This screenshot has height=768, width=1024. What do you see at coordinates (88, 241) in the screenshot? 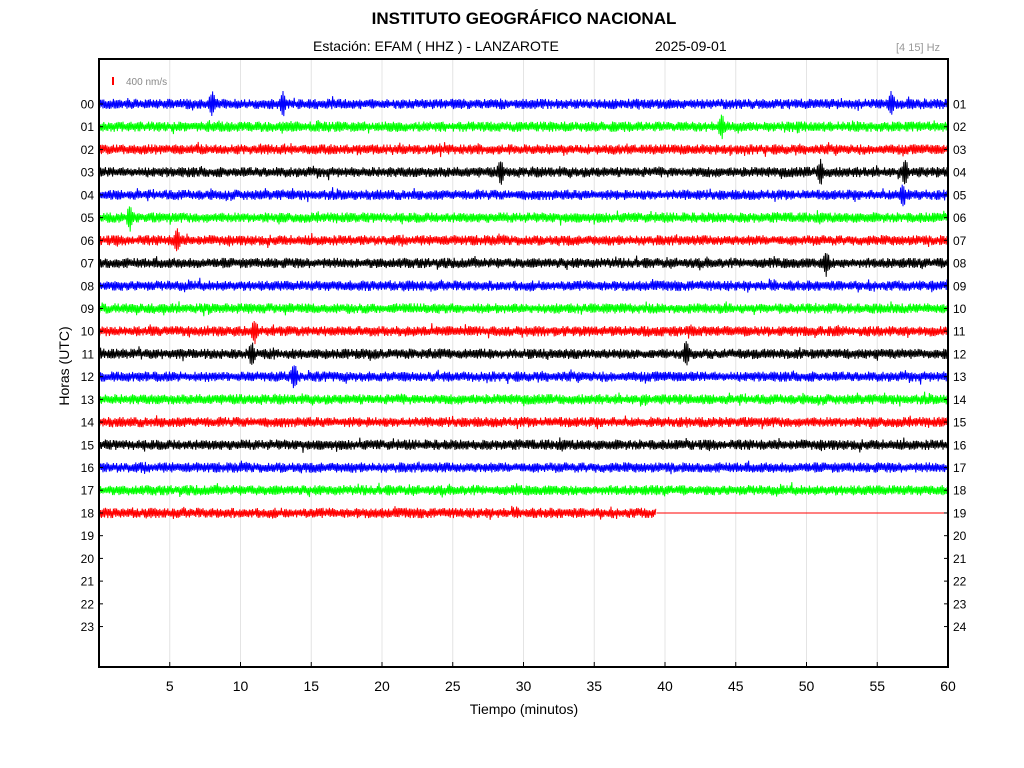
I see `y-tick-label-left: 06` at bounding box center [88, 241].